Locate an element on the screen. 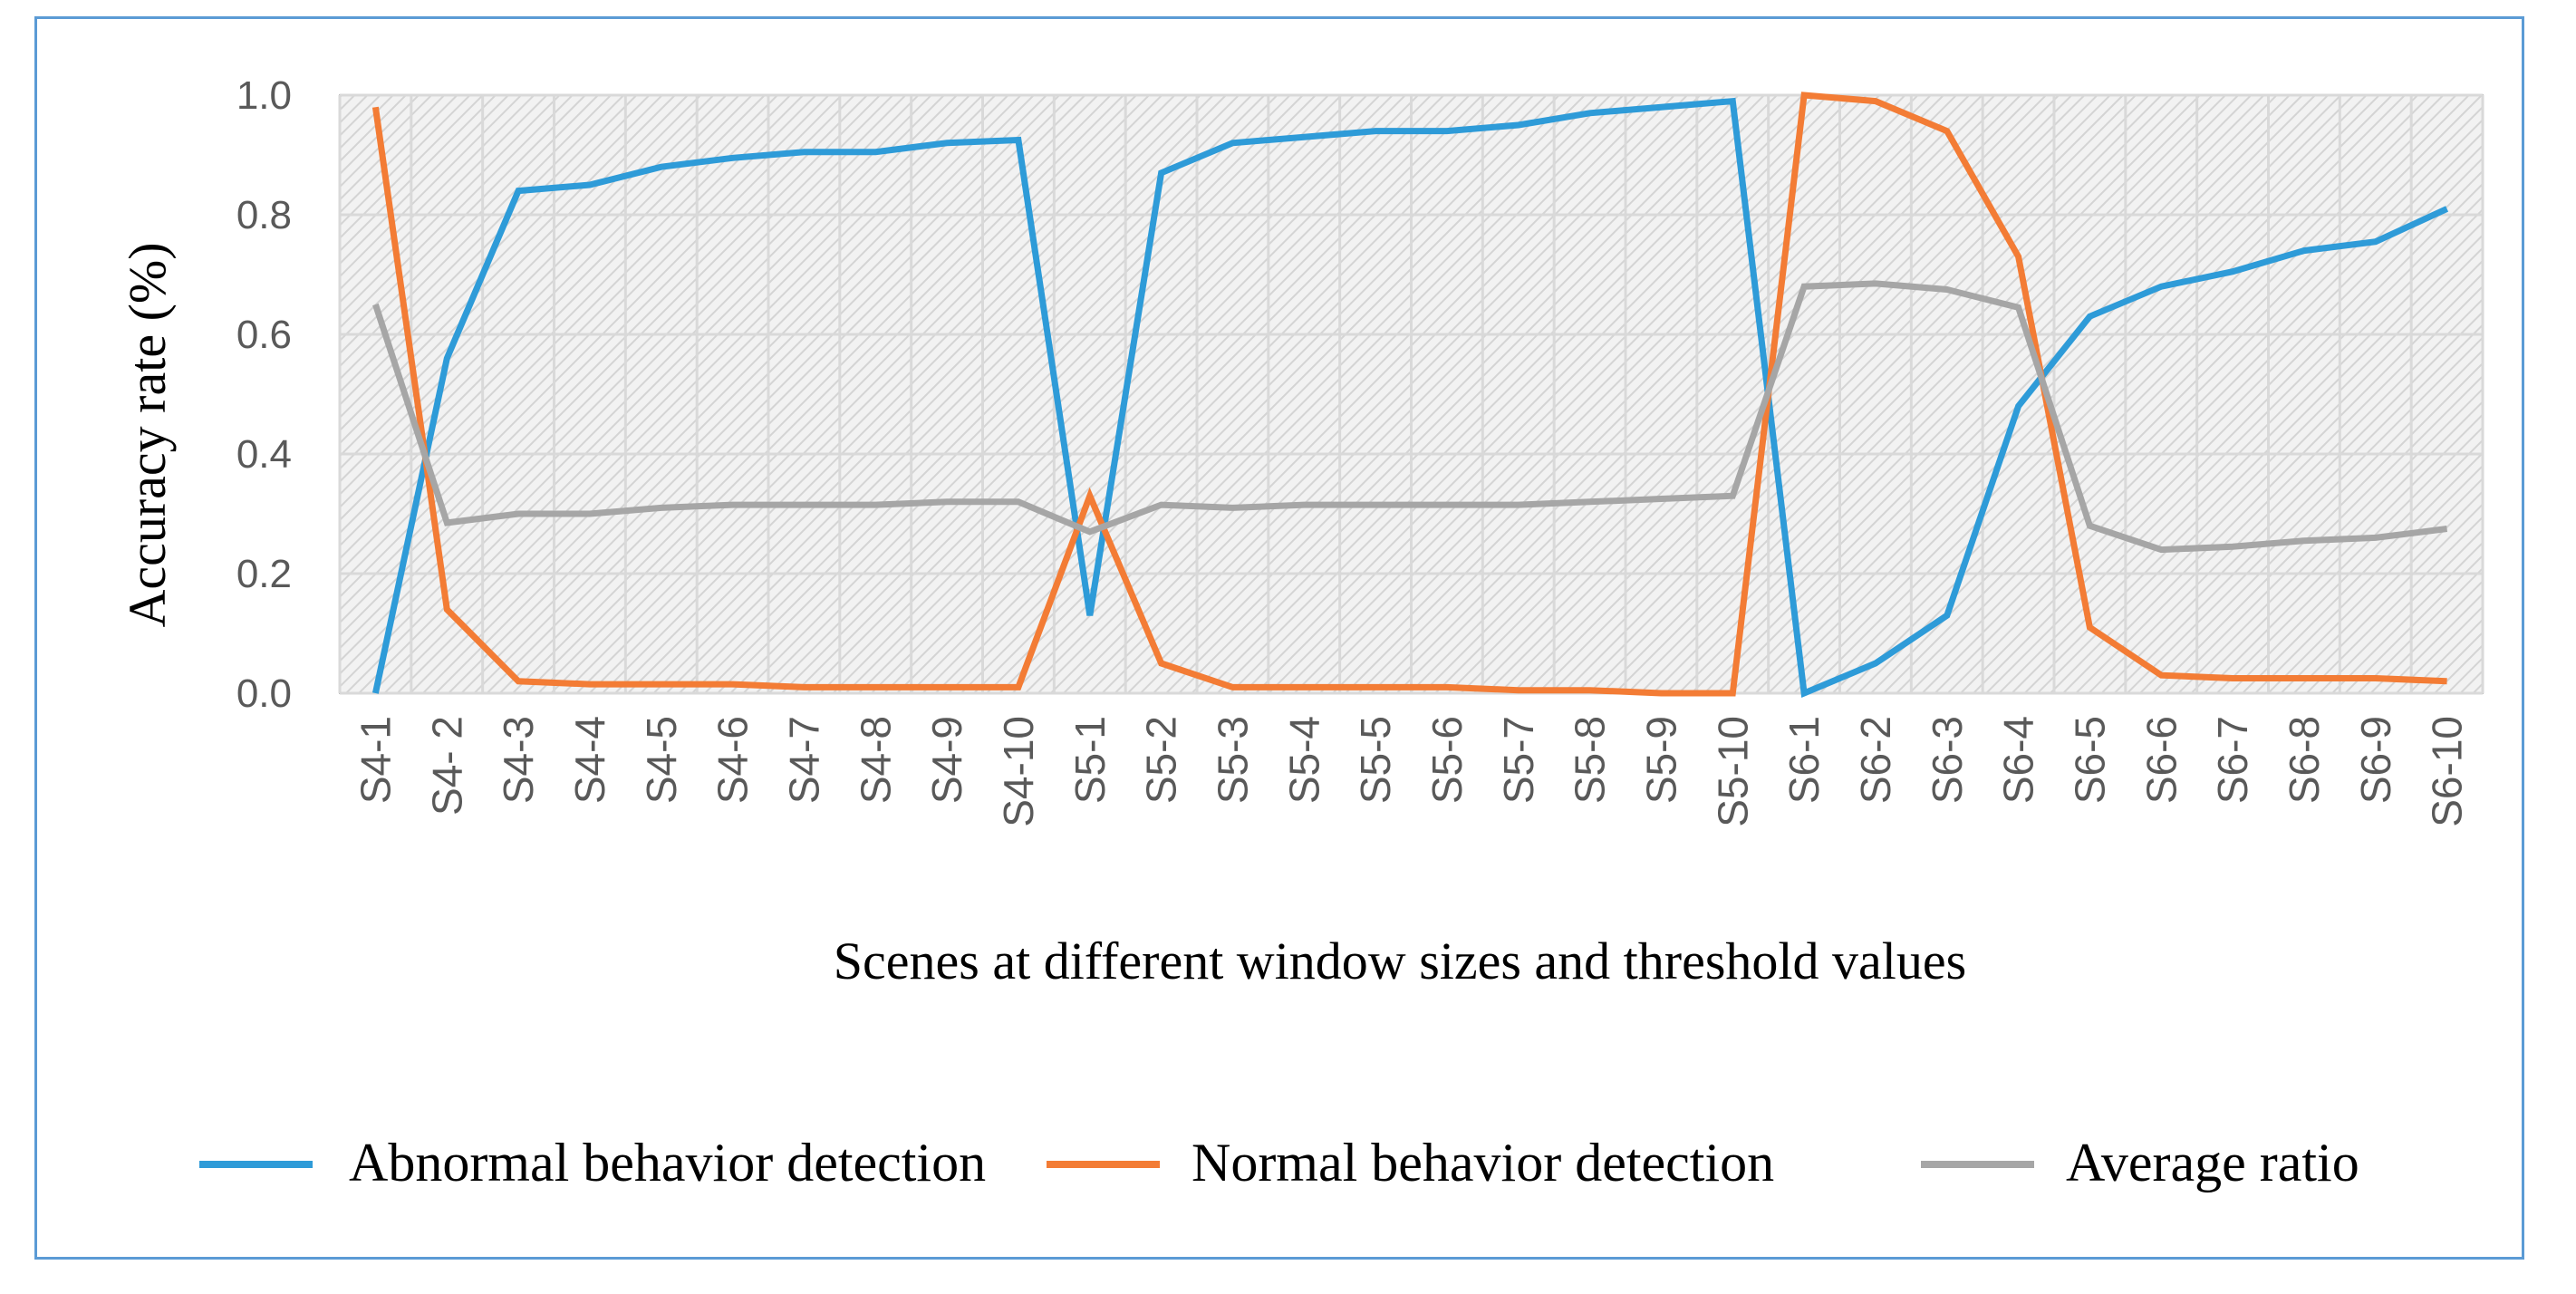 The height and width of the screenshot is (1294, 2576). legend-label-2: Normal behavior detection is located at coordinates (1483, 1163).